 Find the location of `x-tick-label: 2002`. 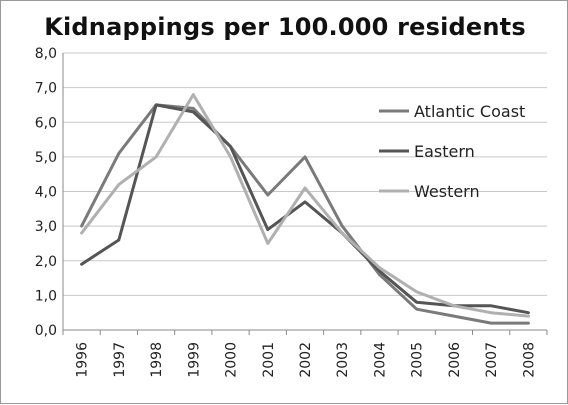

x-tick-label: 2002 is located at coordinates (306, 360).